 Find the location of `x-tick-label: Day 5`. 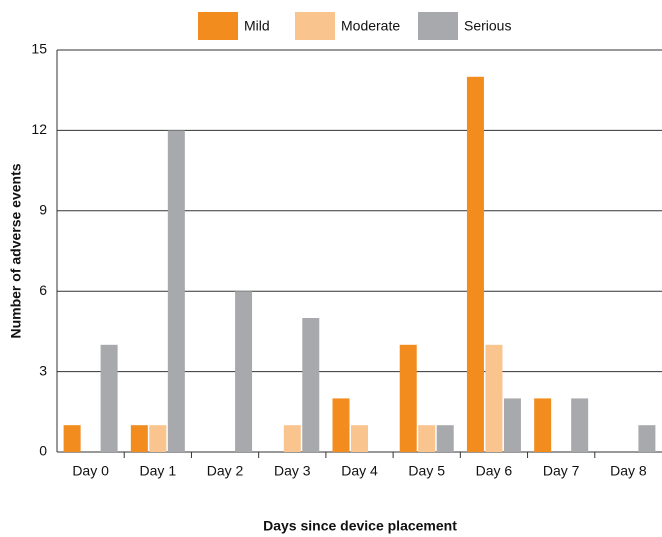

x-tick-label: Day 5 is located at coordinates (426, 471).